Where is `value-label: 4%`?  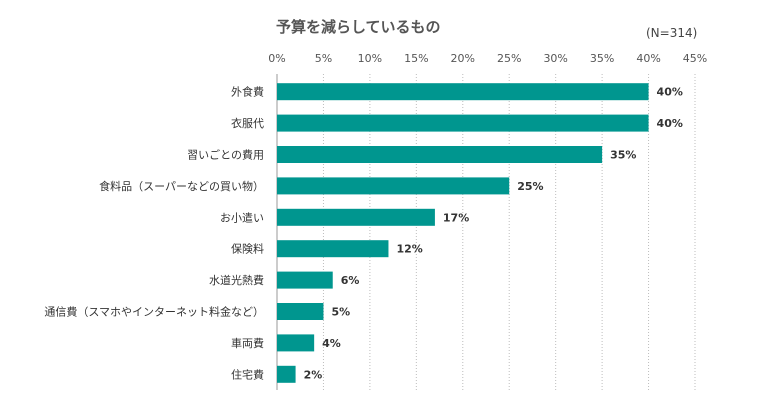
value-label: 4% is located at coordinates (331, 343).